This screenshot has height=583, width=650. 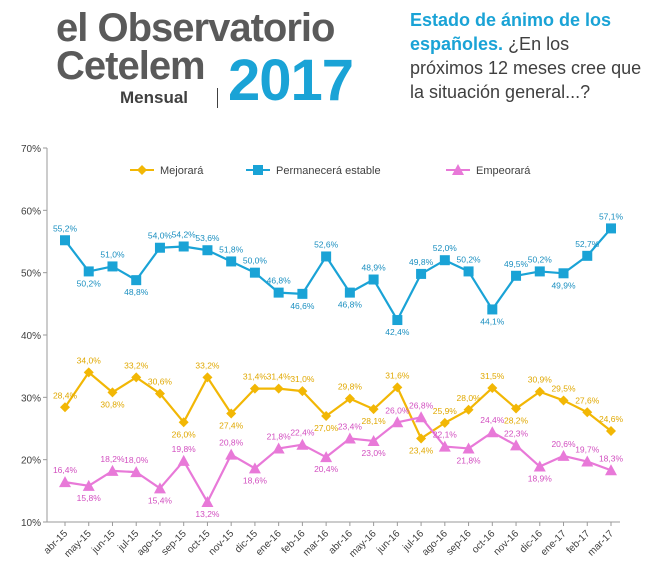 What do you see at coordinates (160, 382) in the screenshot?
I see `data-label: 30,6%` at bounding box center [160, 382].